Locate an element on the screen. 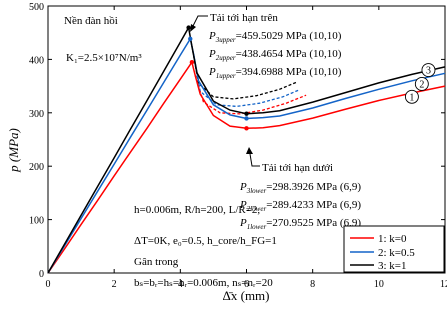 Image resolution: width=447 pixels, height=321 pixels. legend-label-2: 2: k=0.5 is located at coordinates (396, 253).